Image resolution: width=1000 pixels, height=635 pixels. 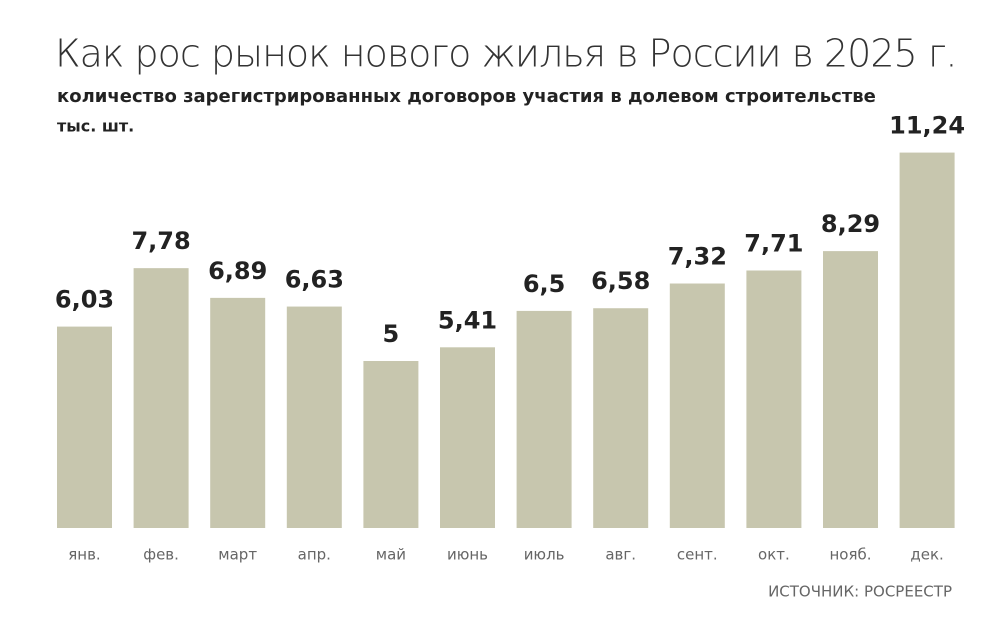 I want to click on x-tick-label: май, so click(x=391, y=555).